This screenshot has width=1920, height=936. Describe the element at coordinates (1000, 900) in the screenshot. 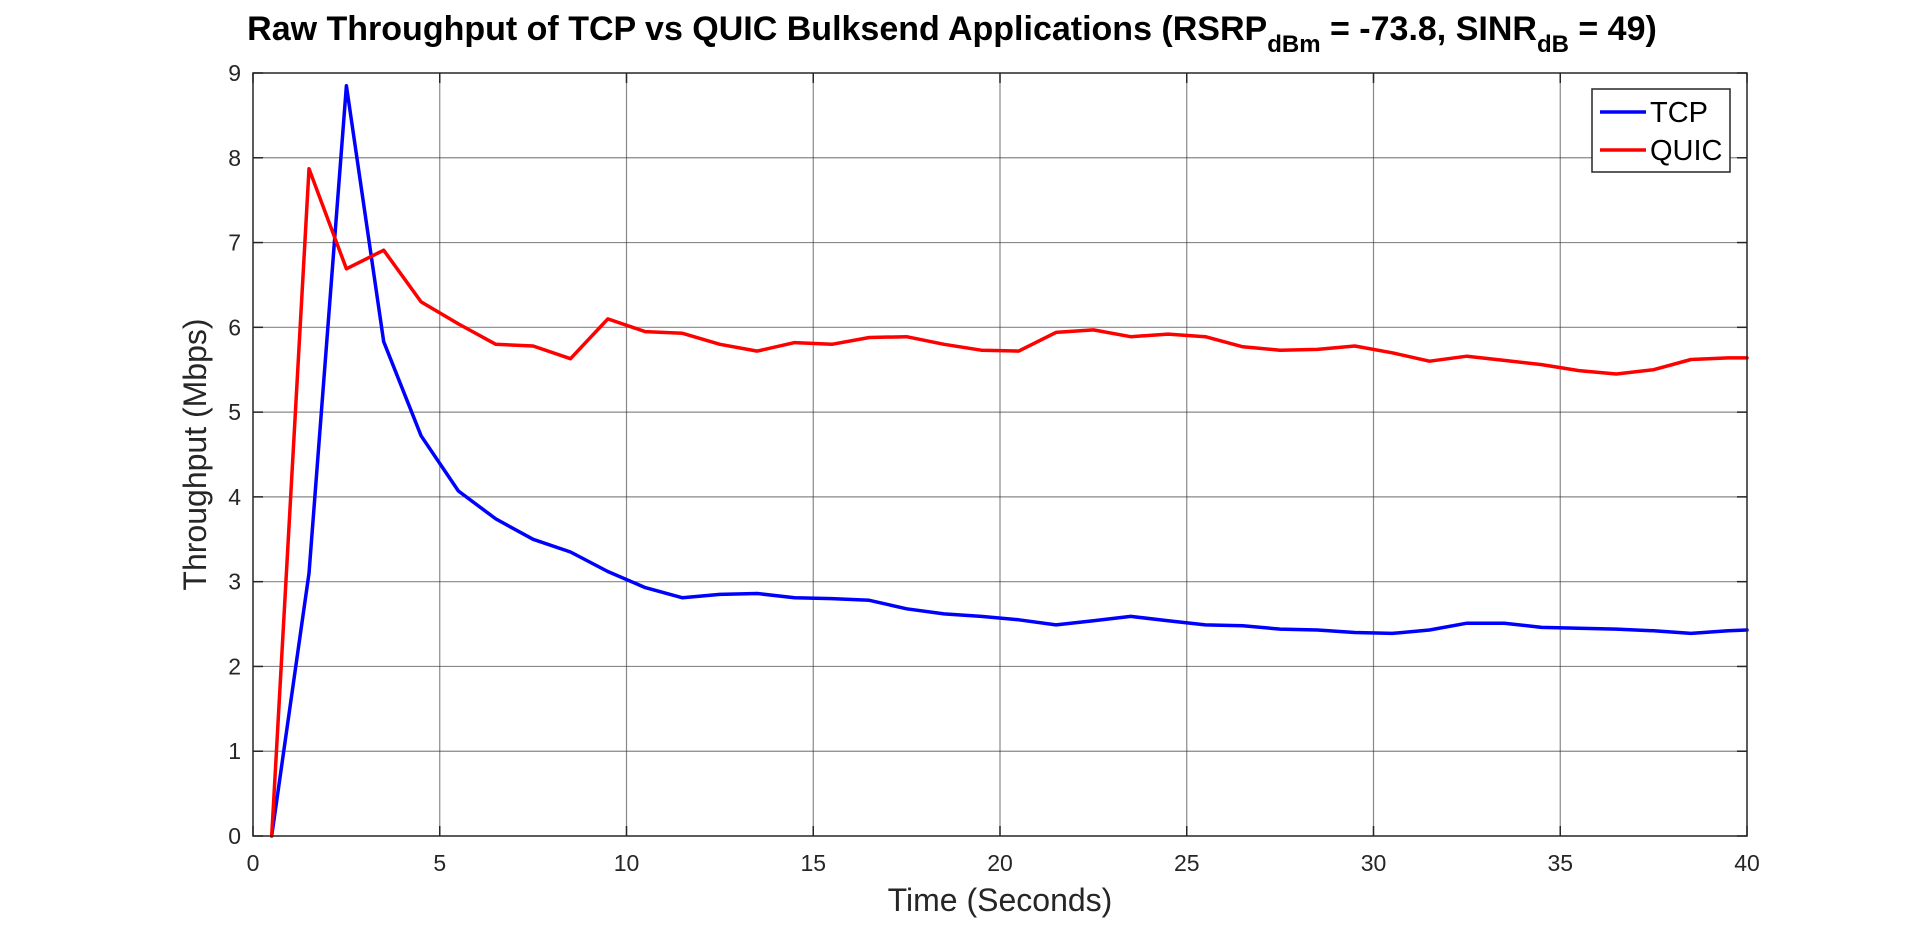

I see `x-axis-label: Time (Seconds)` at that location.